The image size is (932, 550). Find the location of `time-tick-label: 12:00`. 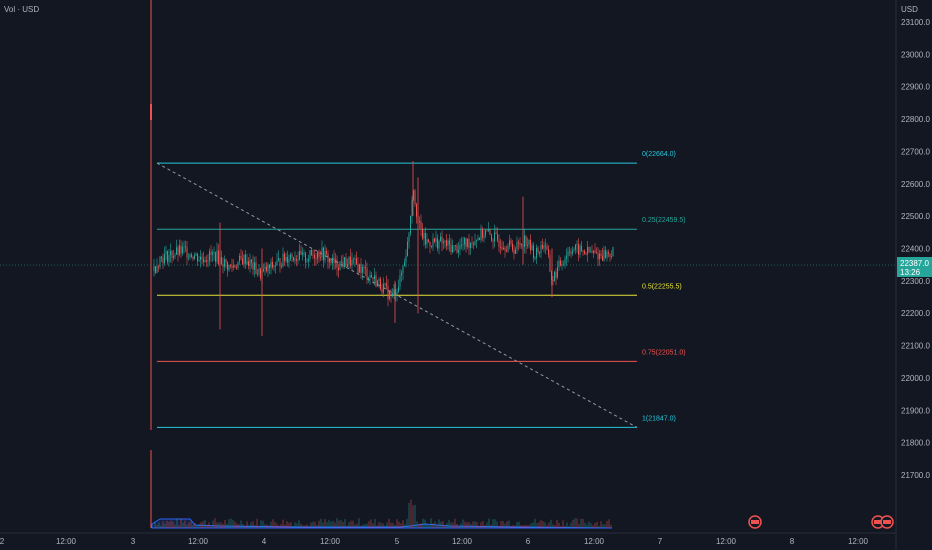

time-tick-label: 12:00 is located at coordinates (66, 541).